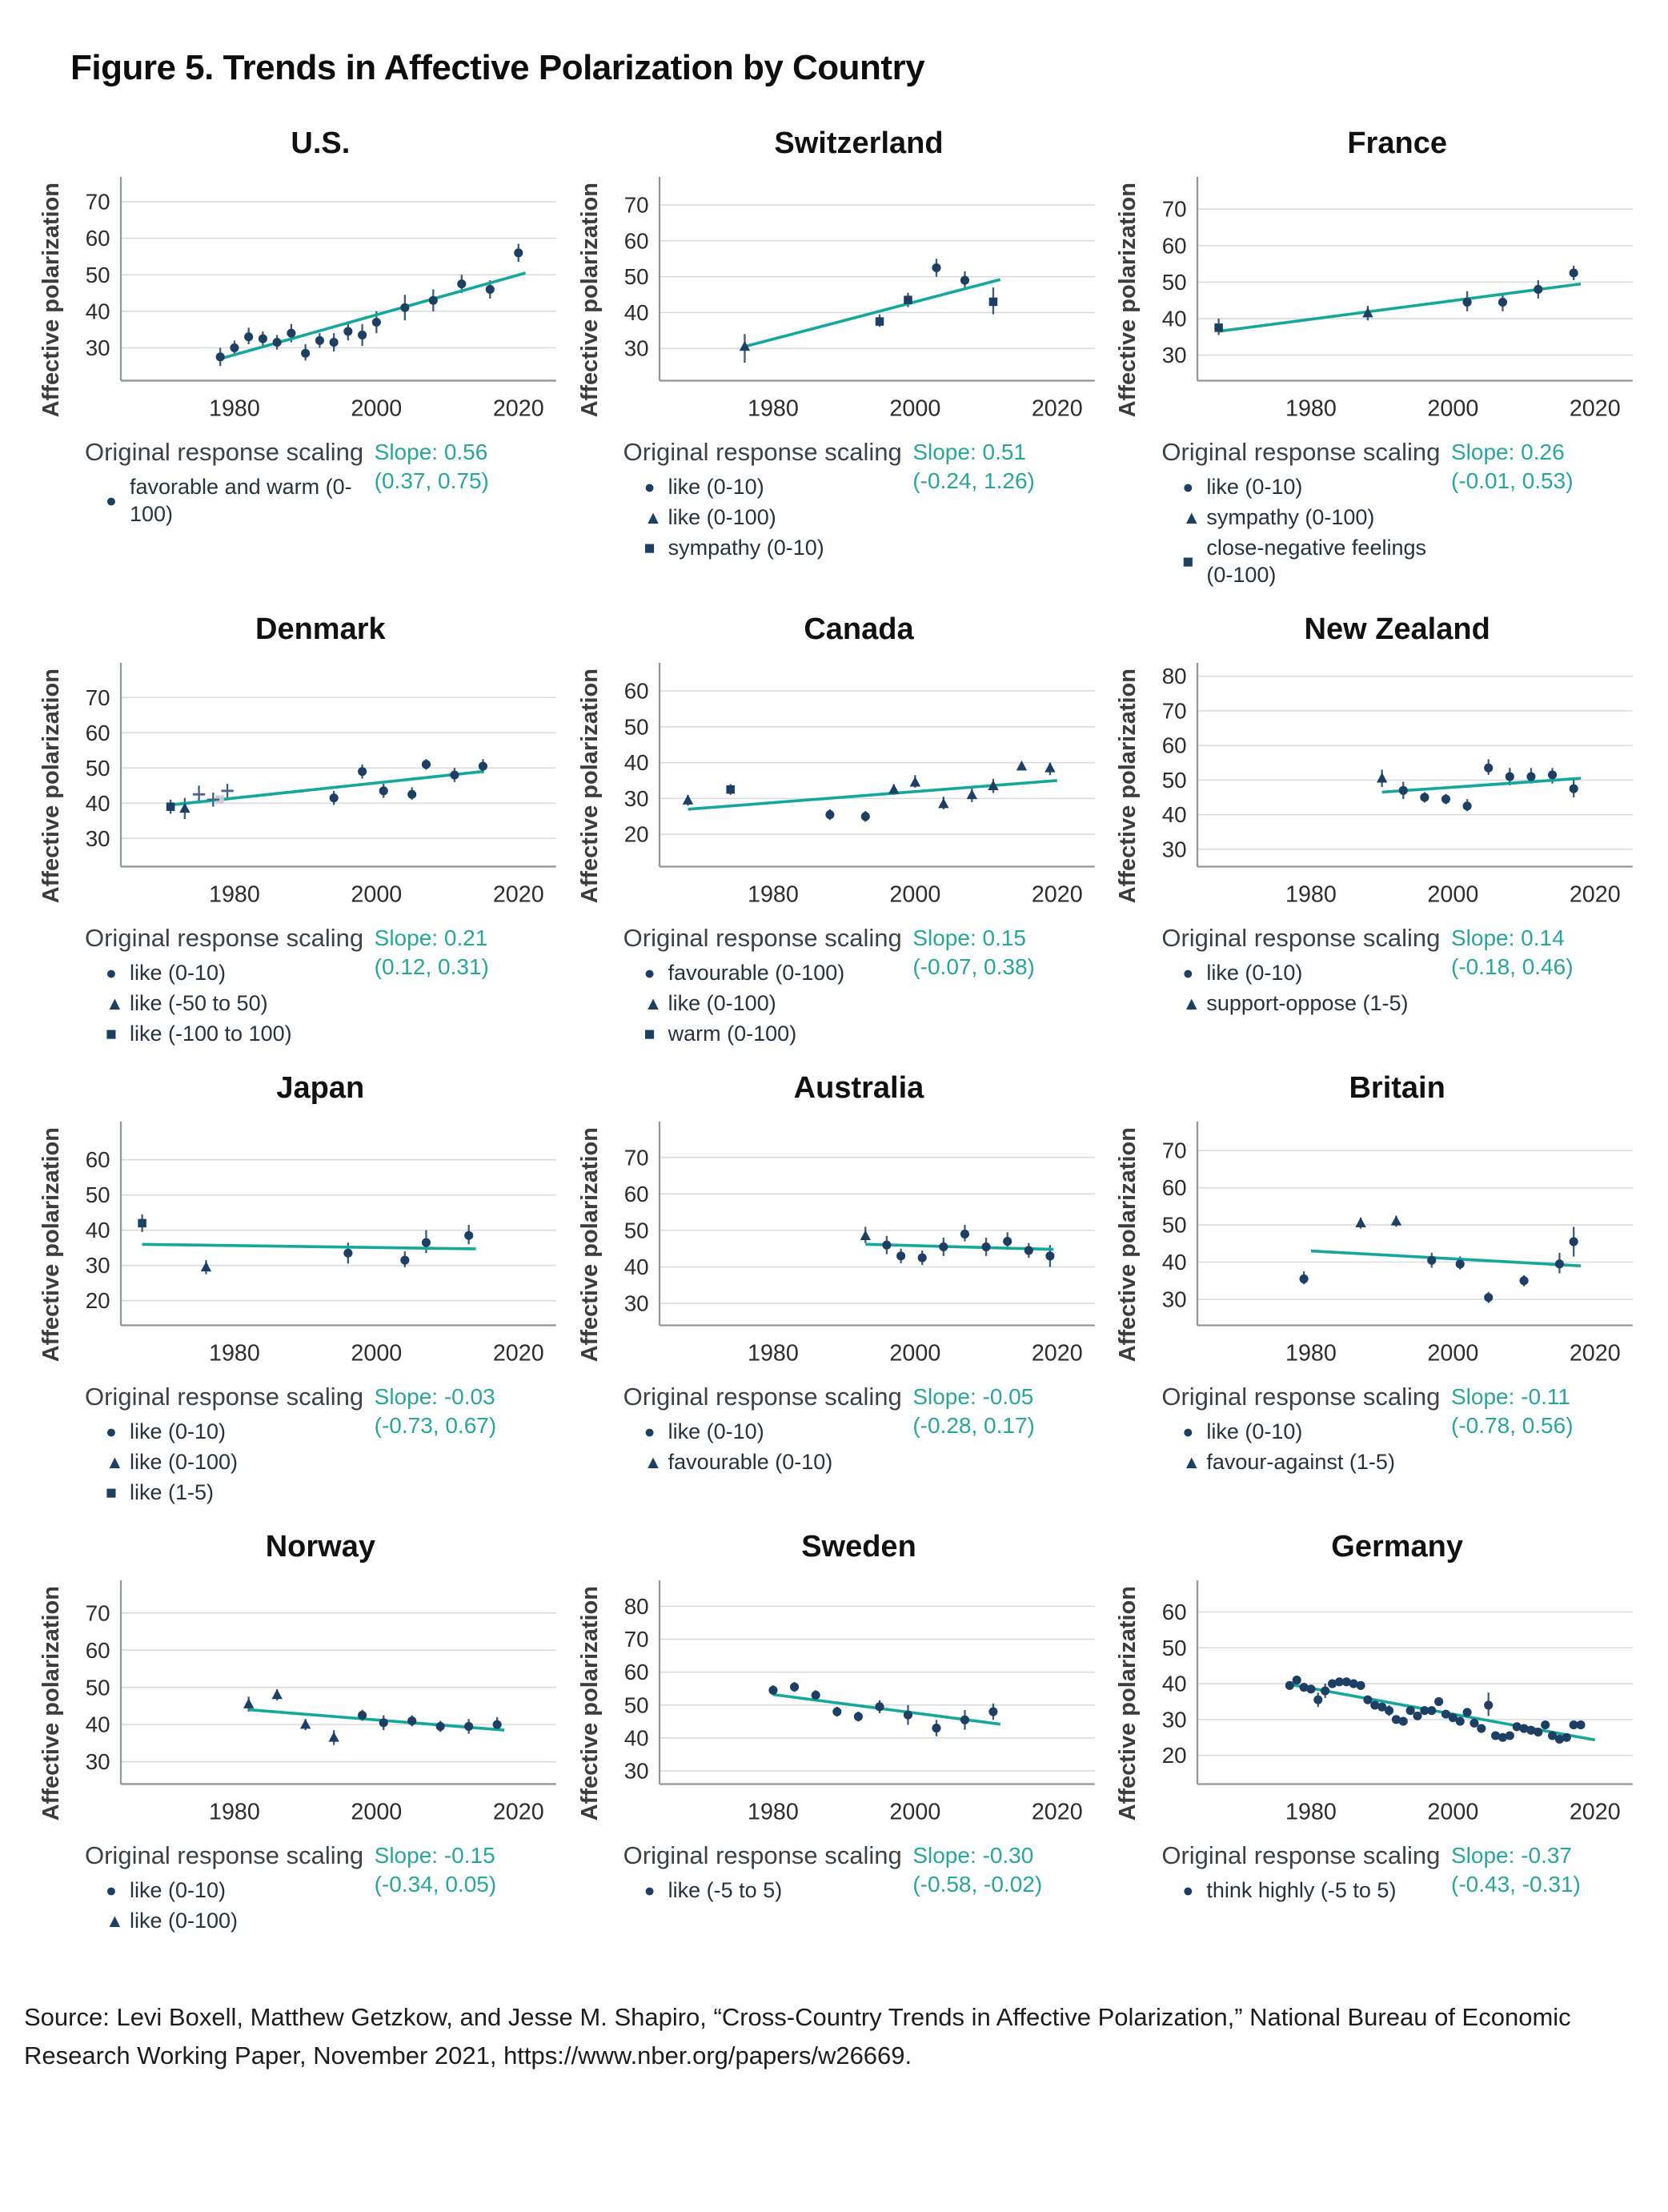 The height and width of the screenshot is (2212, 1668). I want to click on legend-item-label: like (0-10), so click(1254, 1431).